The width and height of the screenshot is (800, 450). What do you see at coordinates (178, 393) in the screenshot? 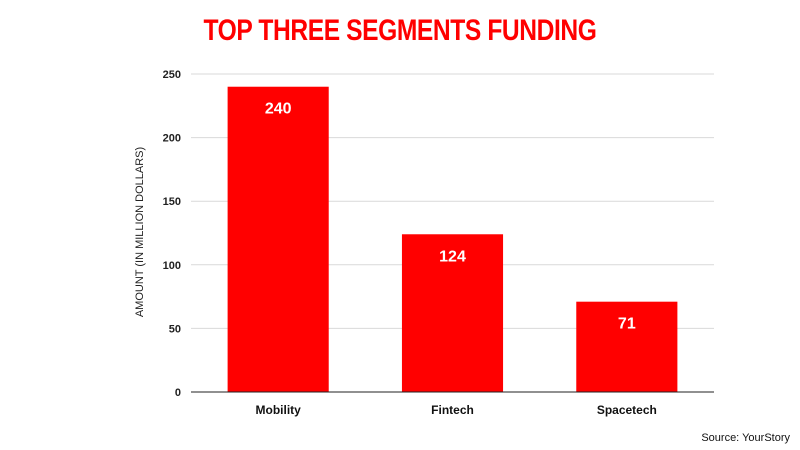
I see `y-tick-label: 0` at bounding box center [178, 393].